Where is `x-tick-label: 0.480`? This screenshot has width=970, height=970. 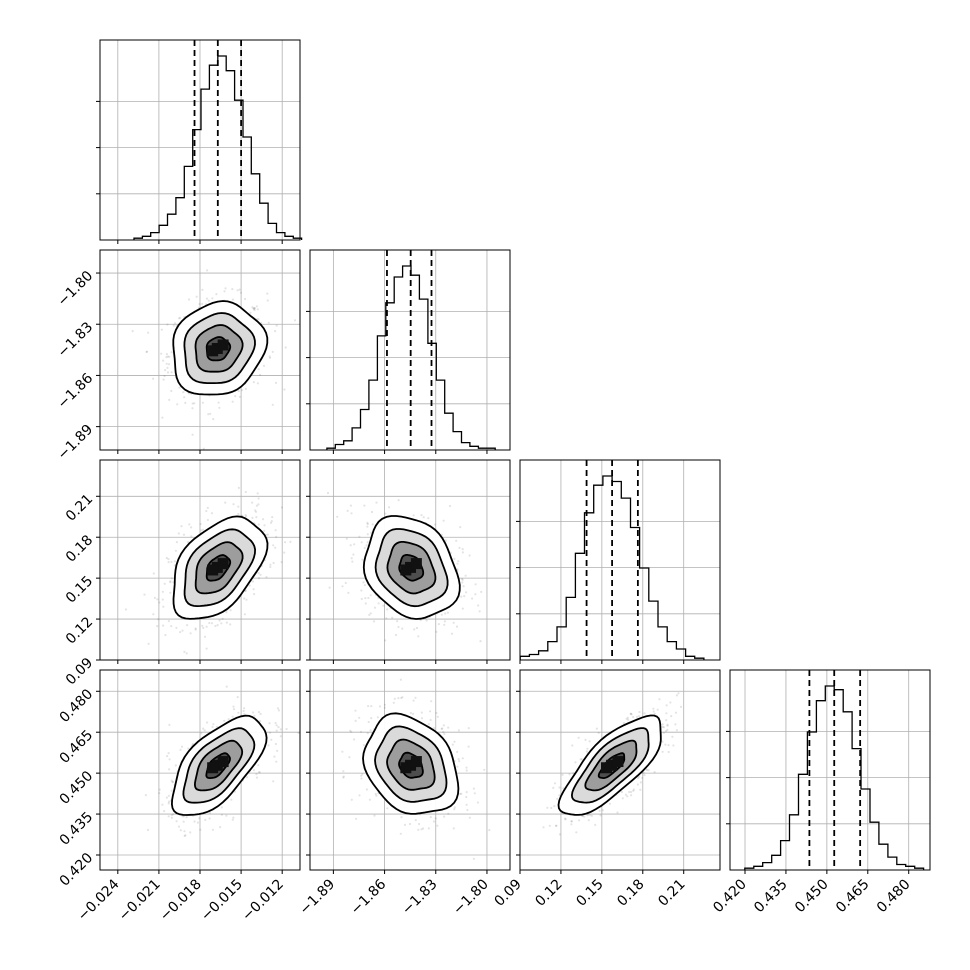 x-tick-label: 0.480 is located at coordinates (894, 896).